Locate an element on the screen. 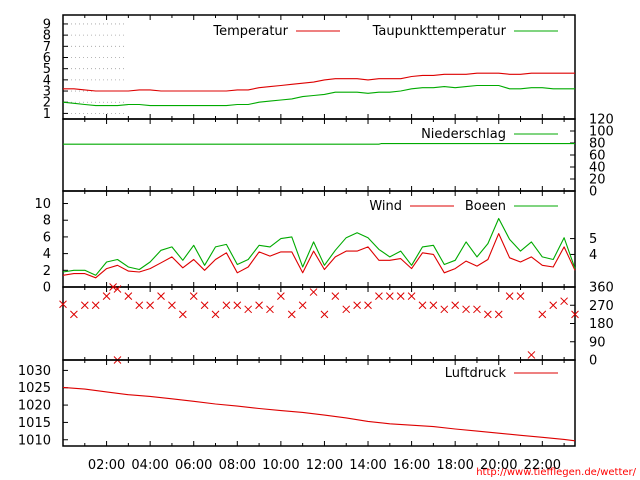 Image resolution: width=640 pixels, height=480 pixels. ytick-label-temp-7: 7 is located at coordinates (47, 47).